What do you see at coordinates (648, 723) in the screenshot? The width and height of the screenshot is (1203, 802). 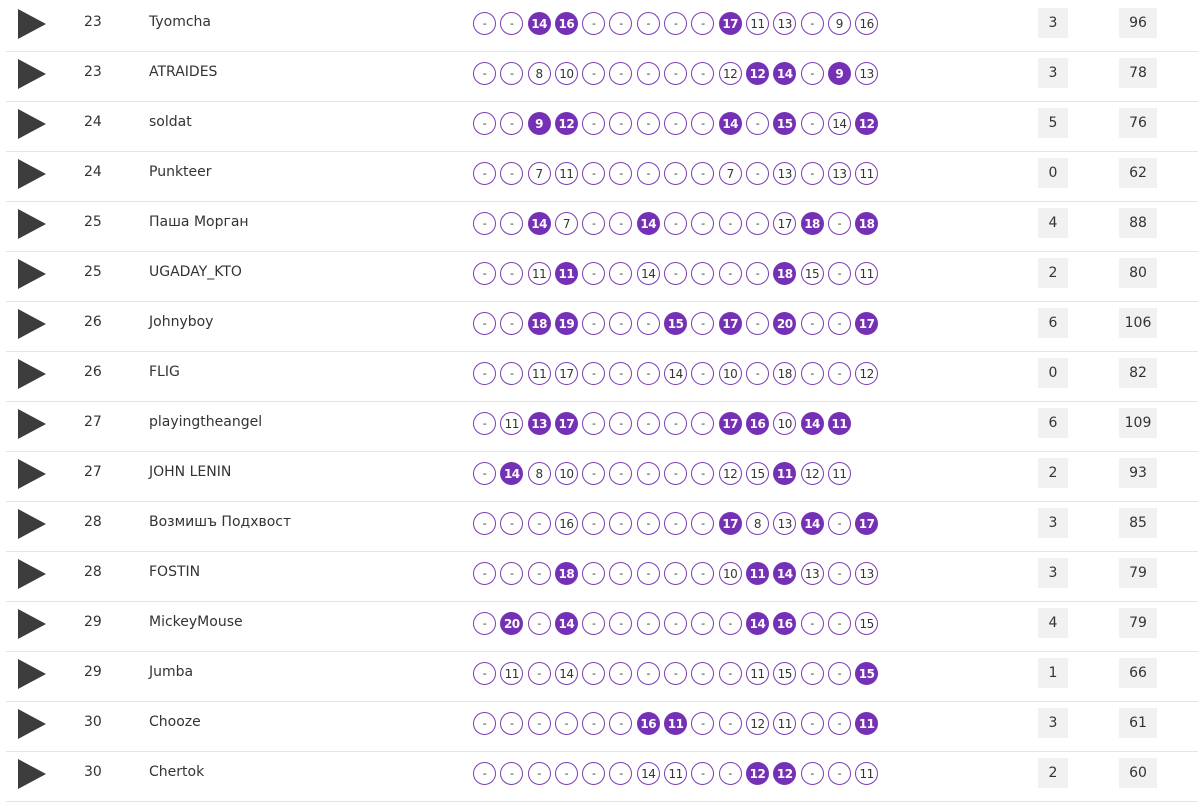 I see `prediction-hit-badge: 16` at bounding box center [648, 723].